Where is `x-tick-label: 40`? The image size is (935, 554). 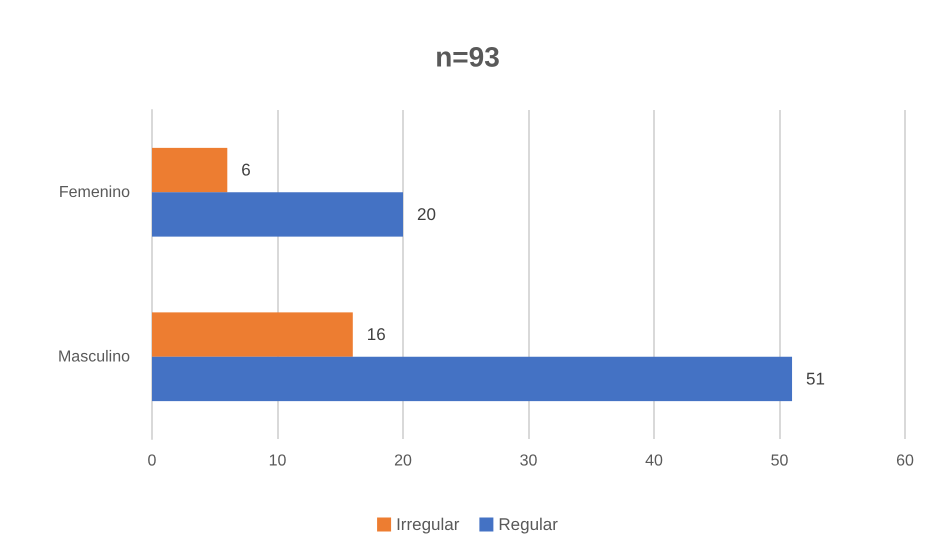 x-tick-label: 40 is located at coordinates (654, 461).